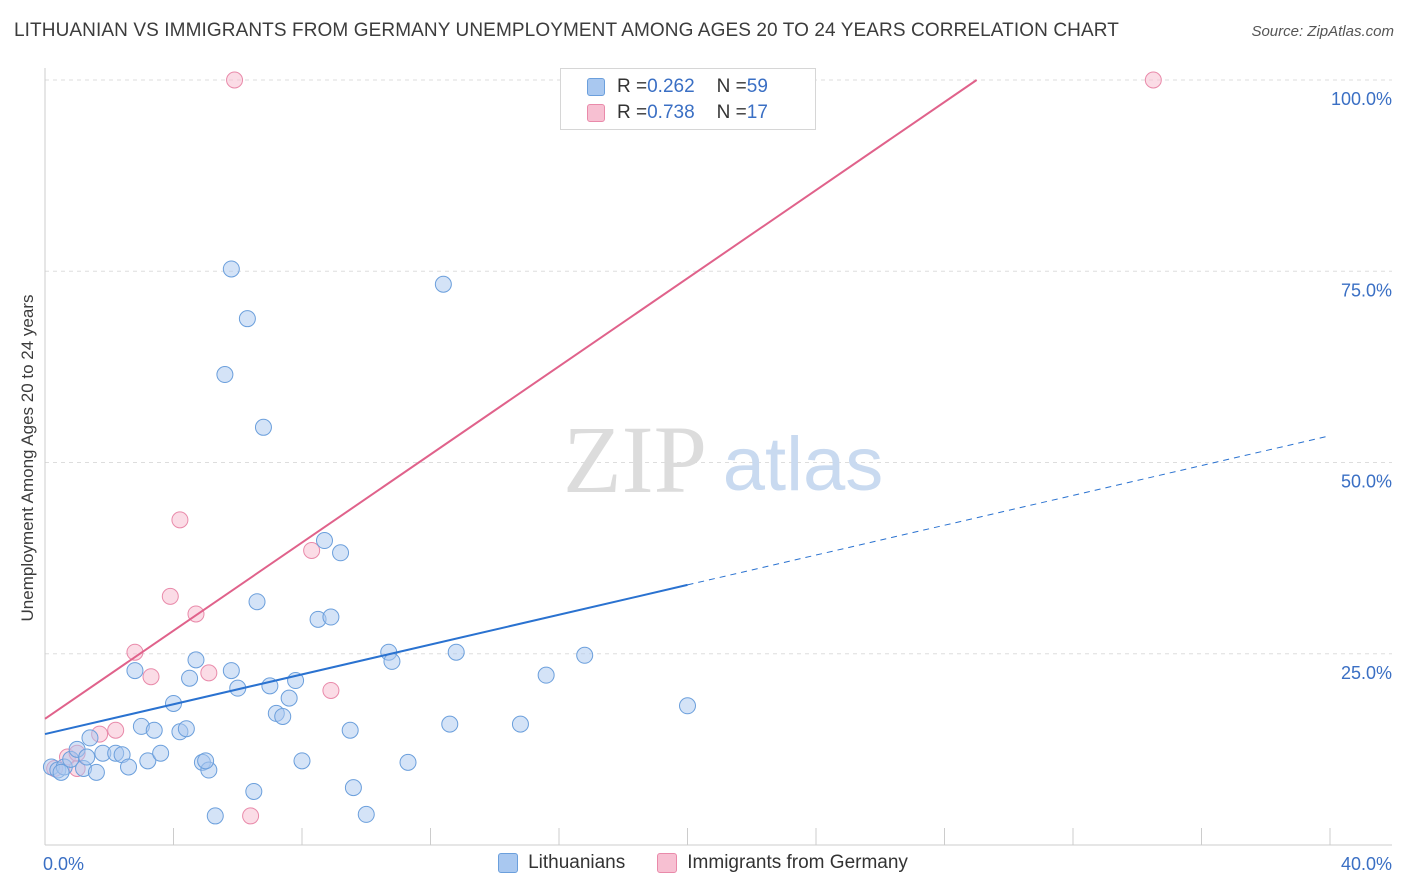 The width and height of the screenshot is (1406, 892). What do you see at coordinates (1366, 290) in the screenshot?
I see `y-tick-label: 75.0%` at bounding box center [1366, 290].